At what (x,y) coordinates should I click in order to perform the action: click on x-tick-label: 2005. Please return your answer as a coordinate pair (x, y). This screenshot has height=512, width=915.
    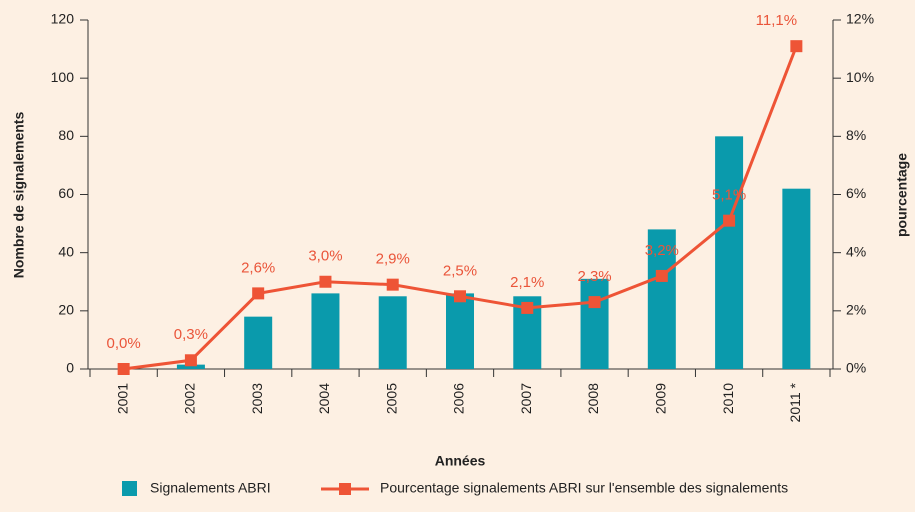
    Looking at the image, I should click on (391, 398).